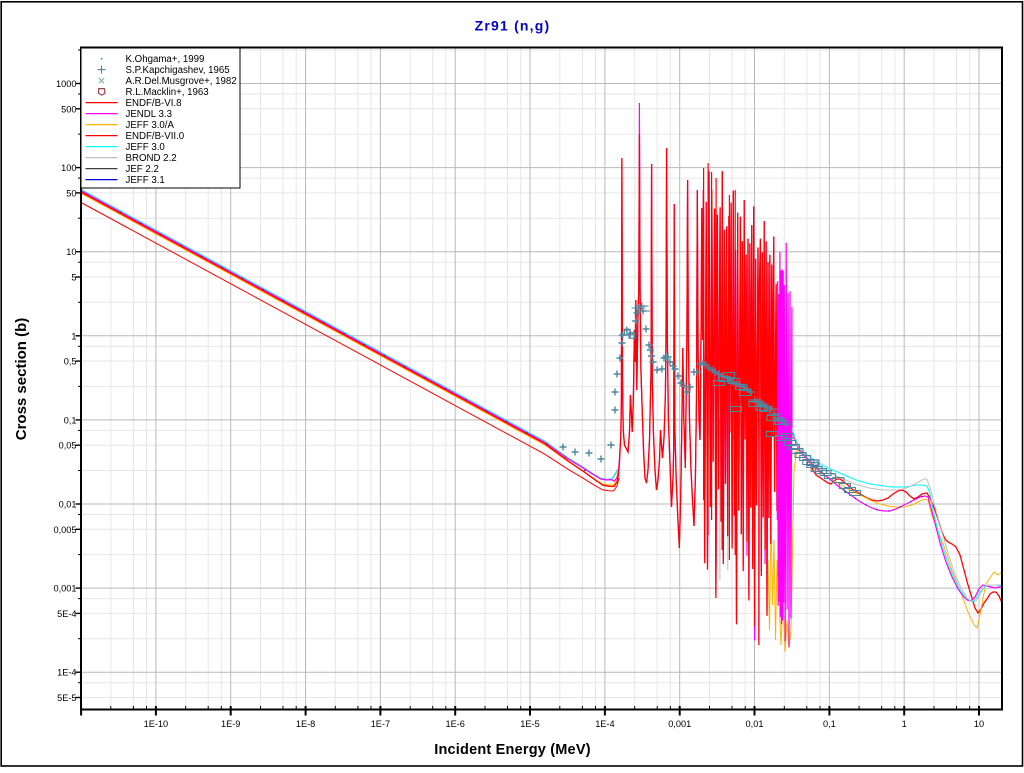 The height and width of the screenshot is (773, 1024). I want to click on svg-text: JENDL 3.3, so click(149, 114).